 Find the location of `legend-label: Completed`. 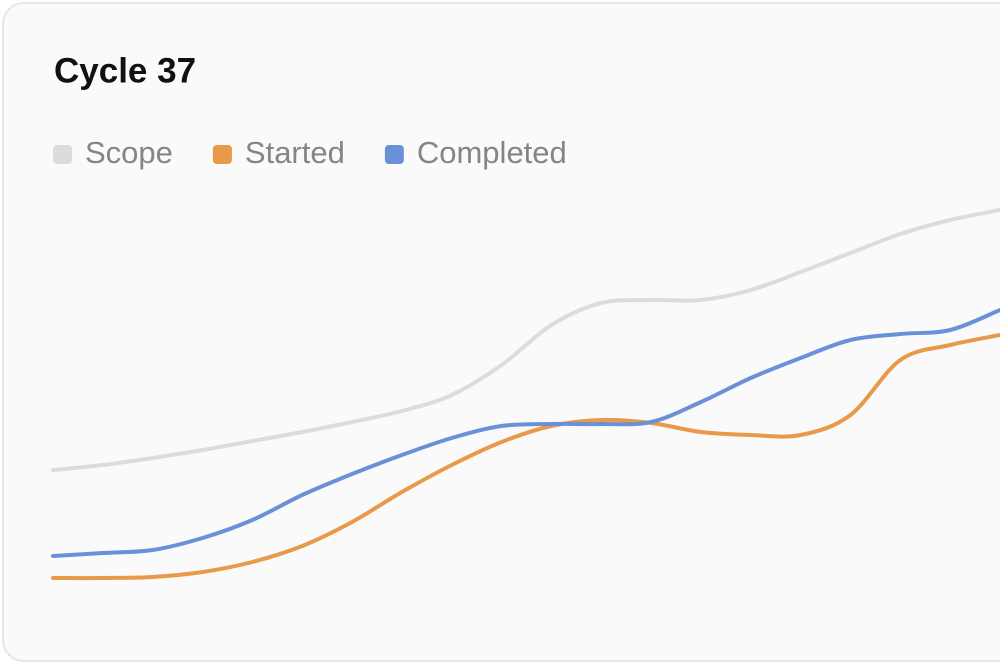

legend-label: Completed is located at coordinates (492, 152).